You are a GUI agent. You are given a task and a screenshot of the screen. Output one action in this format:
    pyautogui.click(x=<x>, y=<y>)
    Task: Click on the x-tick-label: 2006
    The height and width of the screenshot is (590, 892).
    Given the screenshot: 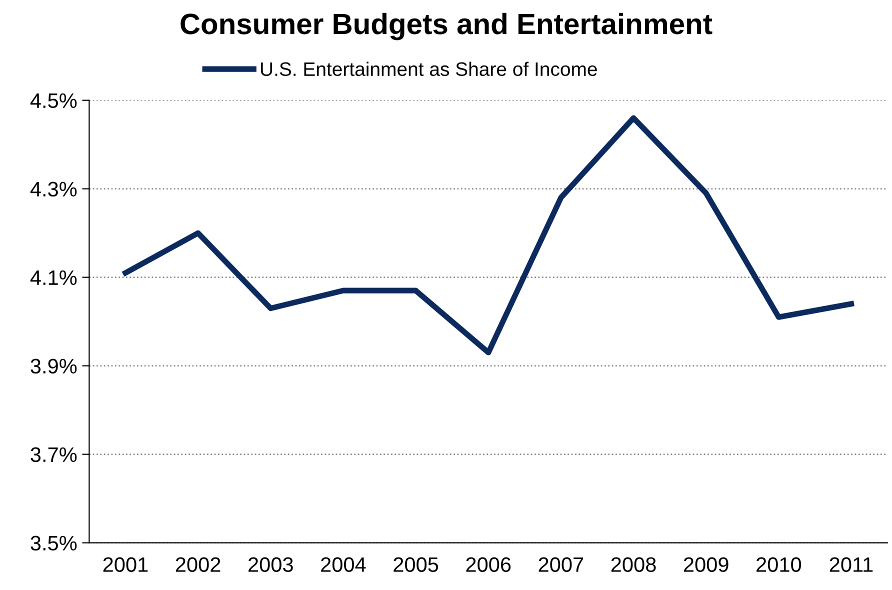 What is the action you would take?
    pyautogui.click(x=488, y=564)
    